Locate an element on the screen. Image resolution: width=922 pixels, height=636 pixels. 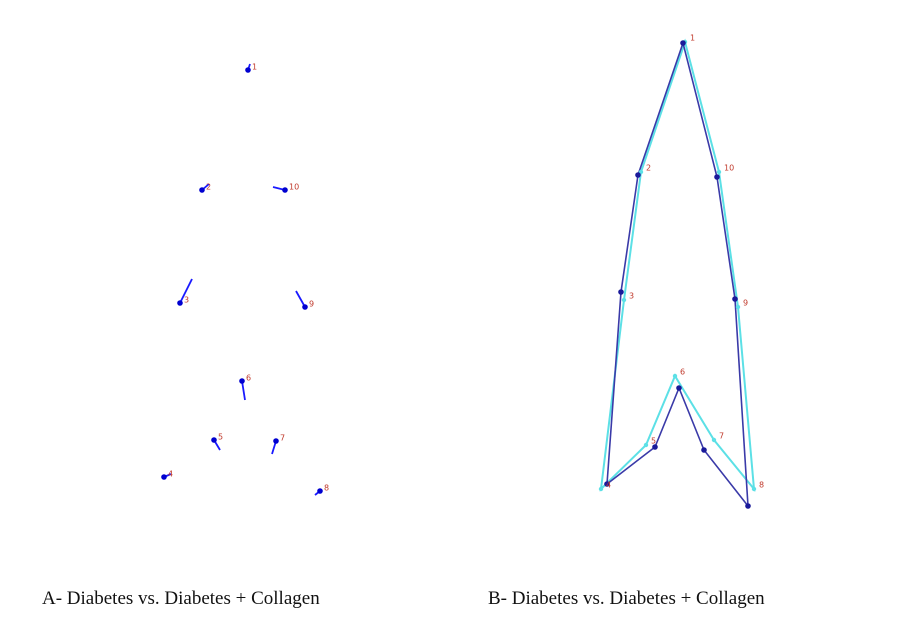
caption-b: B- Diabetes vs. Diabetes + Collagen is located at coordinates (626, 598).